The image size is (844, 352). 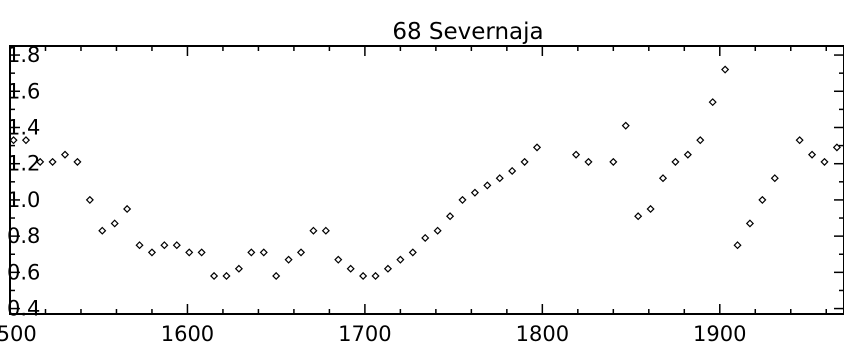 What do you see at coordinates (719, 334) in the screenshot?
I see `x-tick-label: 1900` at bounding box center [719, 334].